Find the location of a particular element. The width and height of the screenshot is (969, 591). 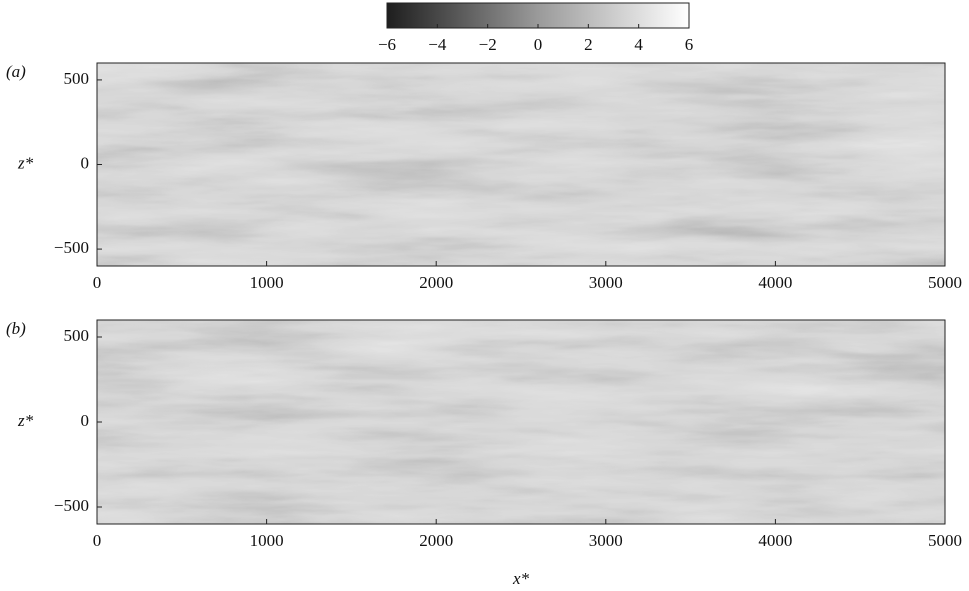

panel-label: (a) is located at coordinates (16, 71).